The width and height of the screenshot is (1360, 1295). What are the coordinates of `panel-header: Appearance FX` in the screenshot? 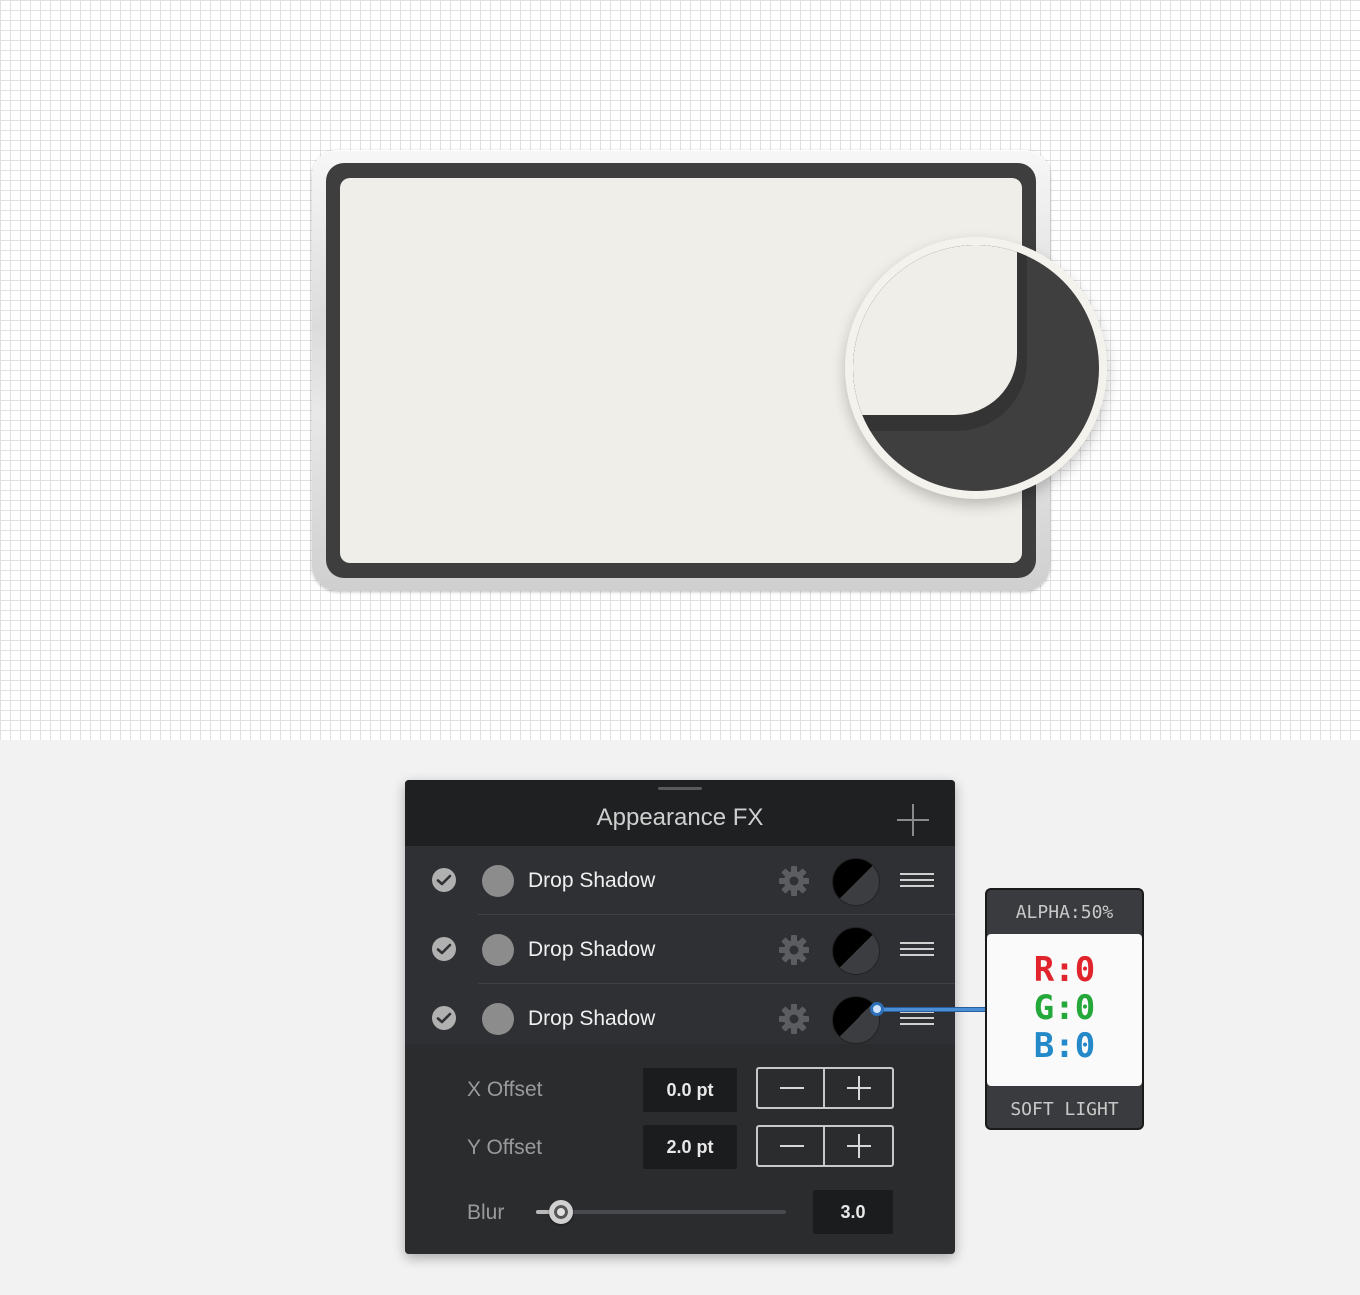 It's located at (680, 813).